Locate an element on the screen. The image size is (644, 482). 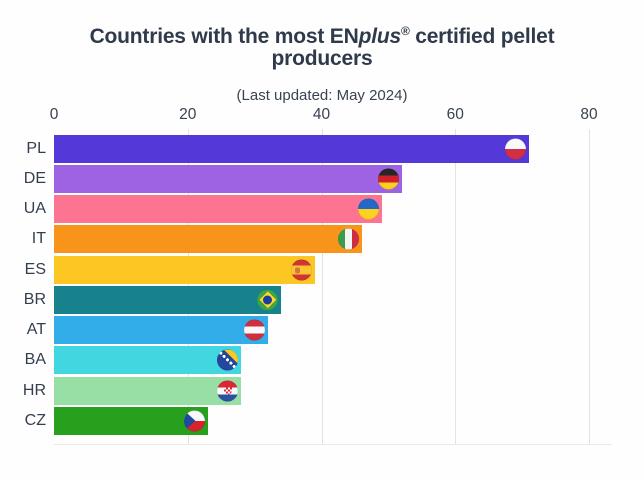
x-axis-line is located at coordinates (333, 444).